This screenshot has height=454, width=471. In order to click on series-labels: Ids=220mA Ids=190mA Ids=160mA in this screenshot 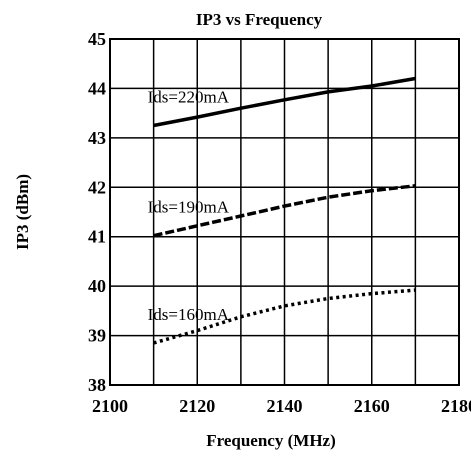, I will do `click(189, 206)`.